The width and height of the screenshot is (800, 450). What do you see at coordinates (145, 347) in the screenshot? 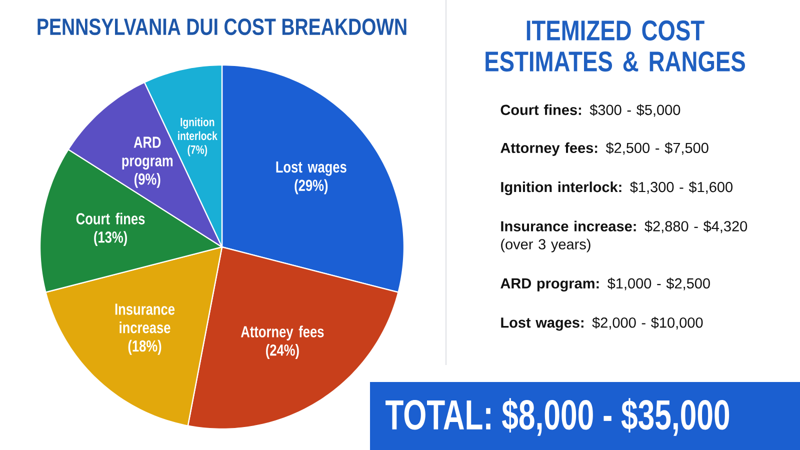
I see `data-label: (18%)` at bounding box center [145, 347].